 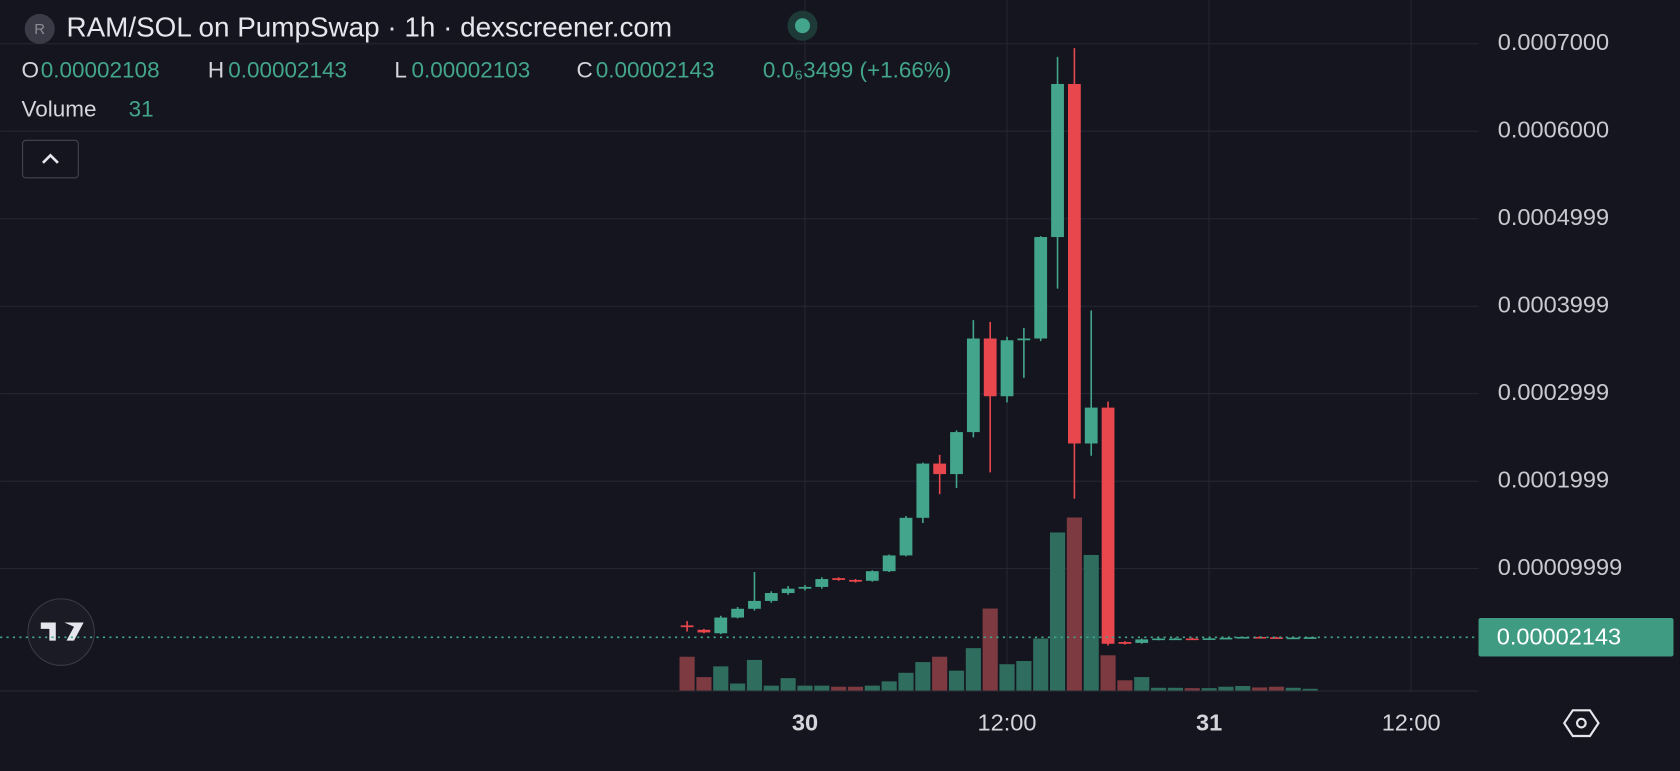 What do you see at coordinates (100, 70) in the screenshot?
I see `legend-value: 0.00002108` at bounding box center [100, 70].